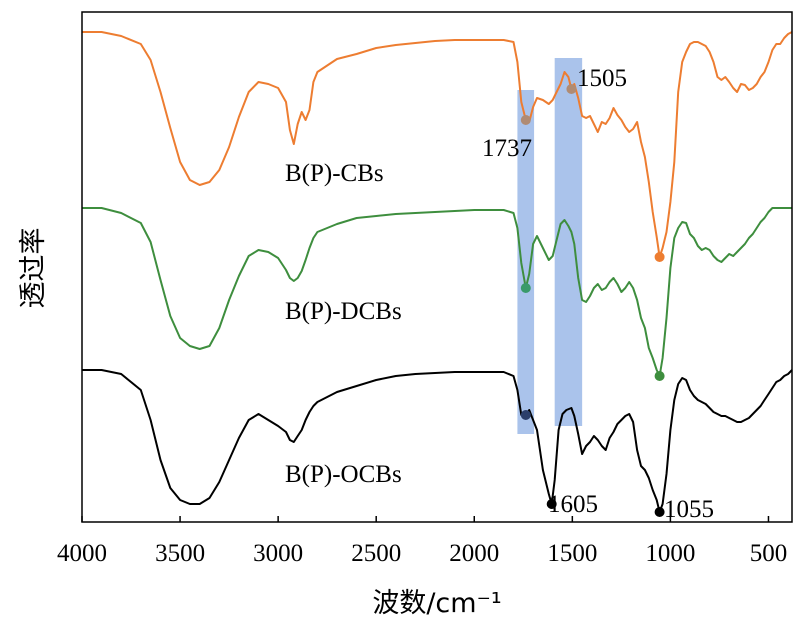 This screenshot has height=626, width=803. Describe the element at coordinates (689, 509) in the screenshot. I see `annotation-1055: 1055` at that location.